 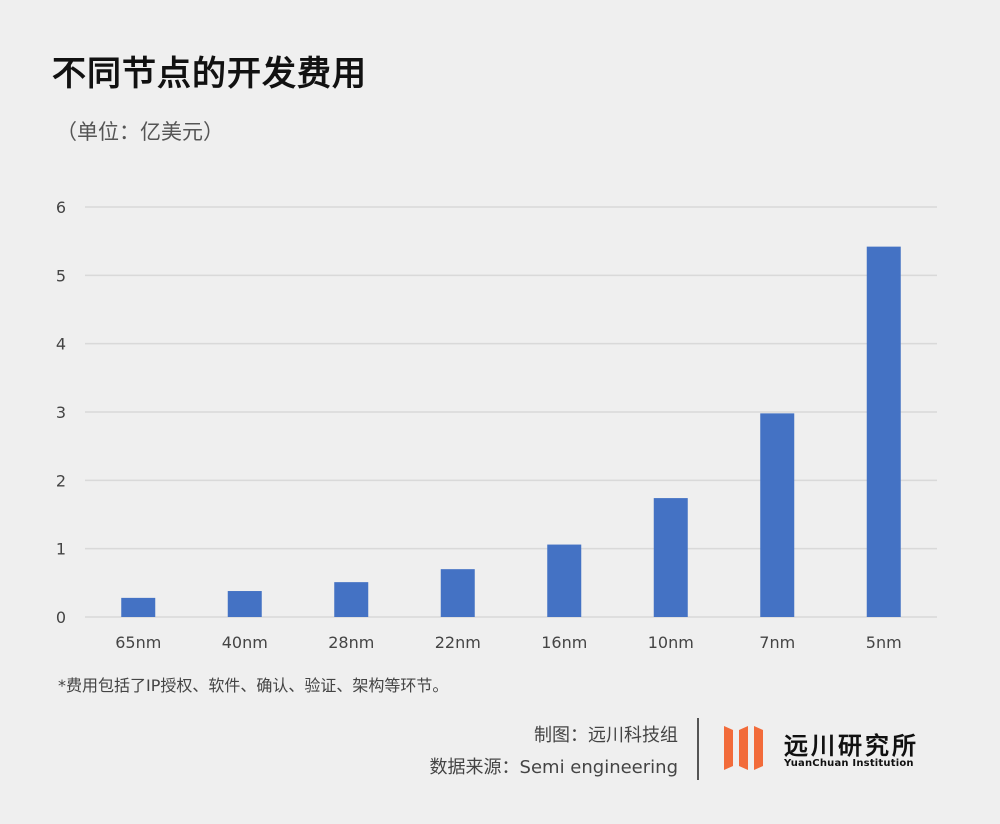 What do you see at coordinates (140, 132) in the screenshot?
I see `unit-label: （单位：亿美元）` at bounding box center [140, 132].